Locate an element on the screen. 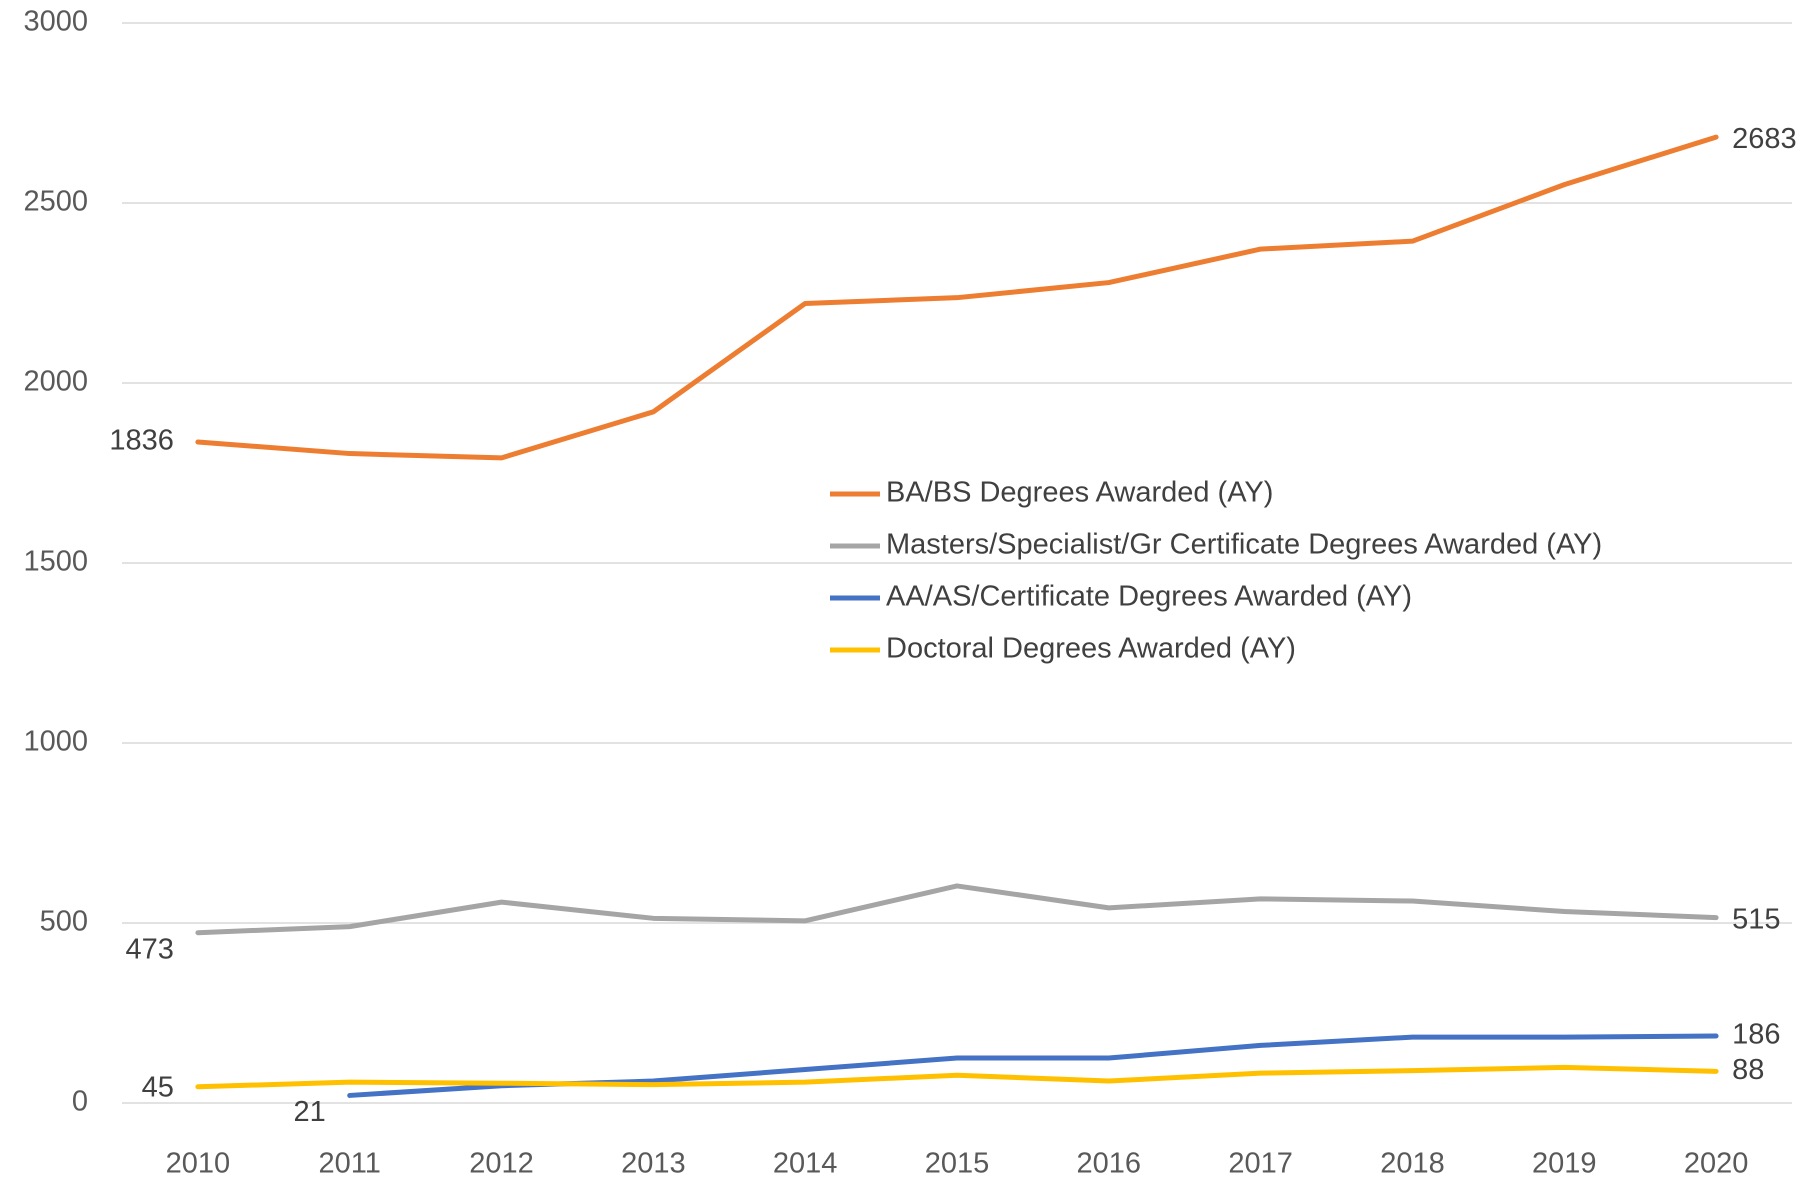  legend-label: BA/BS Degrees Awarded (AY) is located at coordinates (1079, 493).